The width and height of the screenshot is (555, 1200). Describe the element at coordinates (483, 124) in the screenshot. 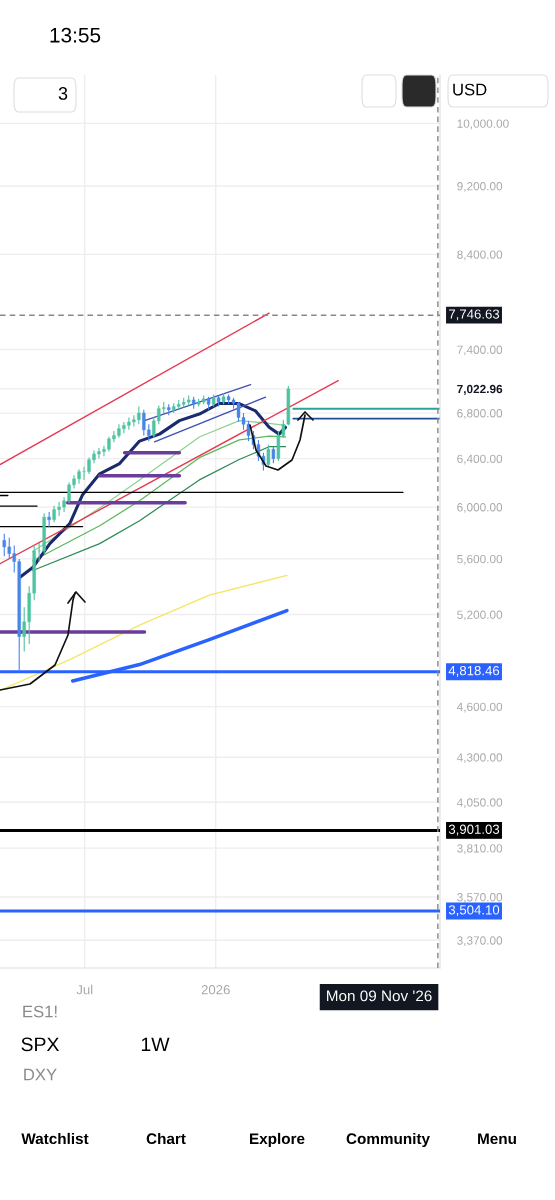

I see `y-tick-label: 10,000.00` at that location.